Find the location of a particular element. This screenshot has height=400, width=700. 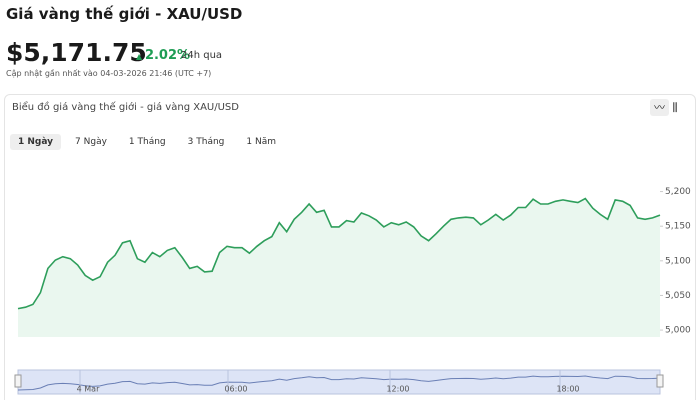

navigator-line is located at coordinates (339, 383).